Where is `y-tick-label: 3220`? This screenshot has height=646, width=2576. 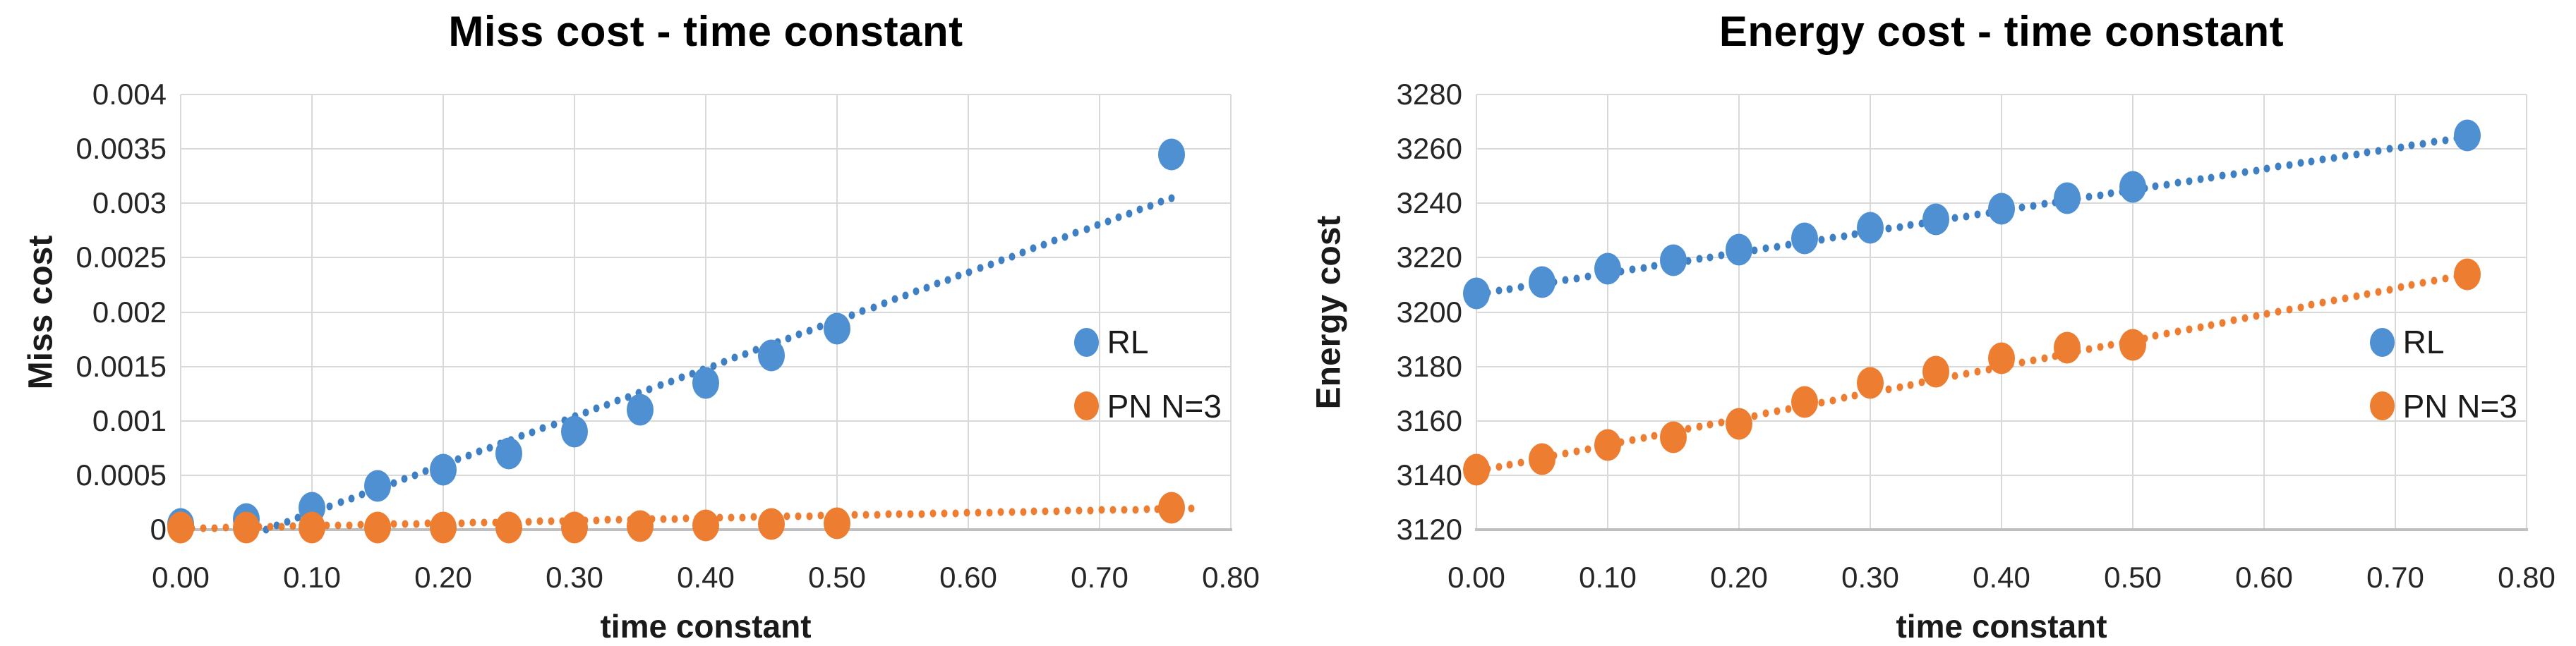 y-tick-label: 3220 is located at coordinates (1429, 257).